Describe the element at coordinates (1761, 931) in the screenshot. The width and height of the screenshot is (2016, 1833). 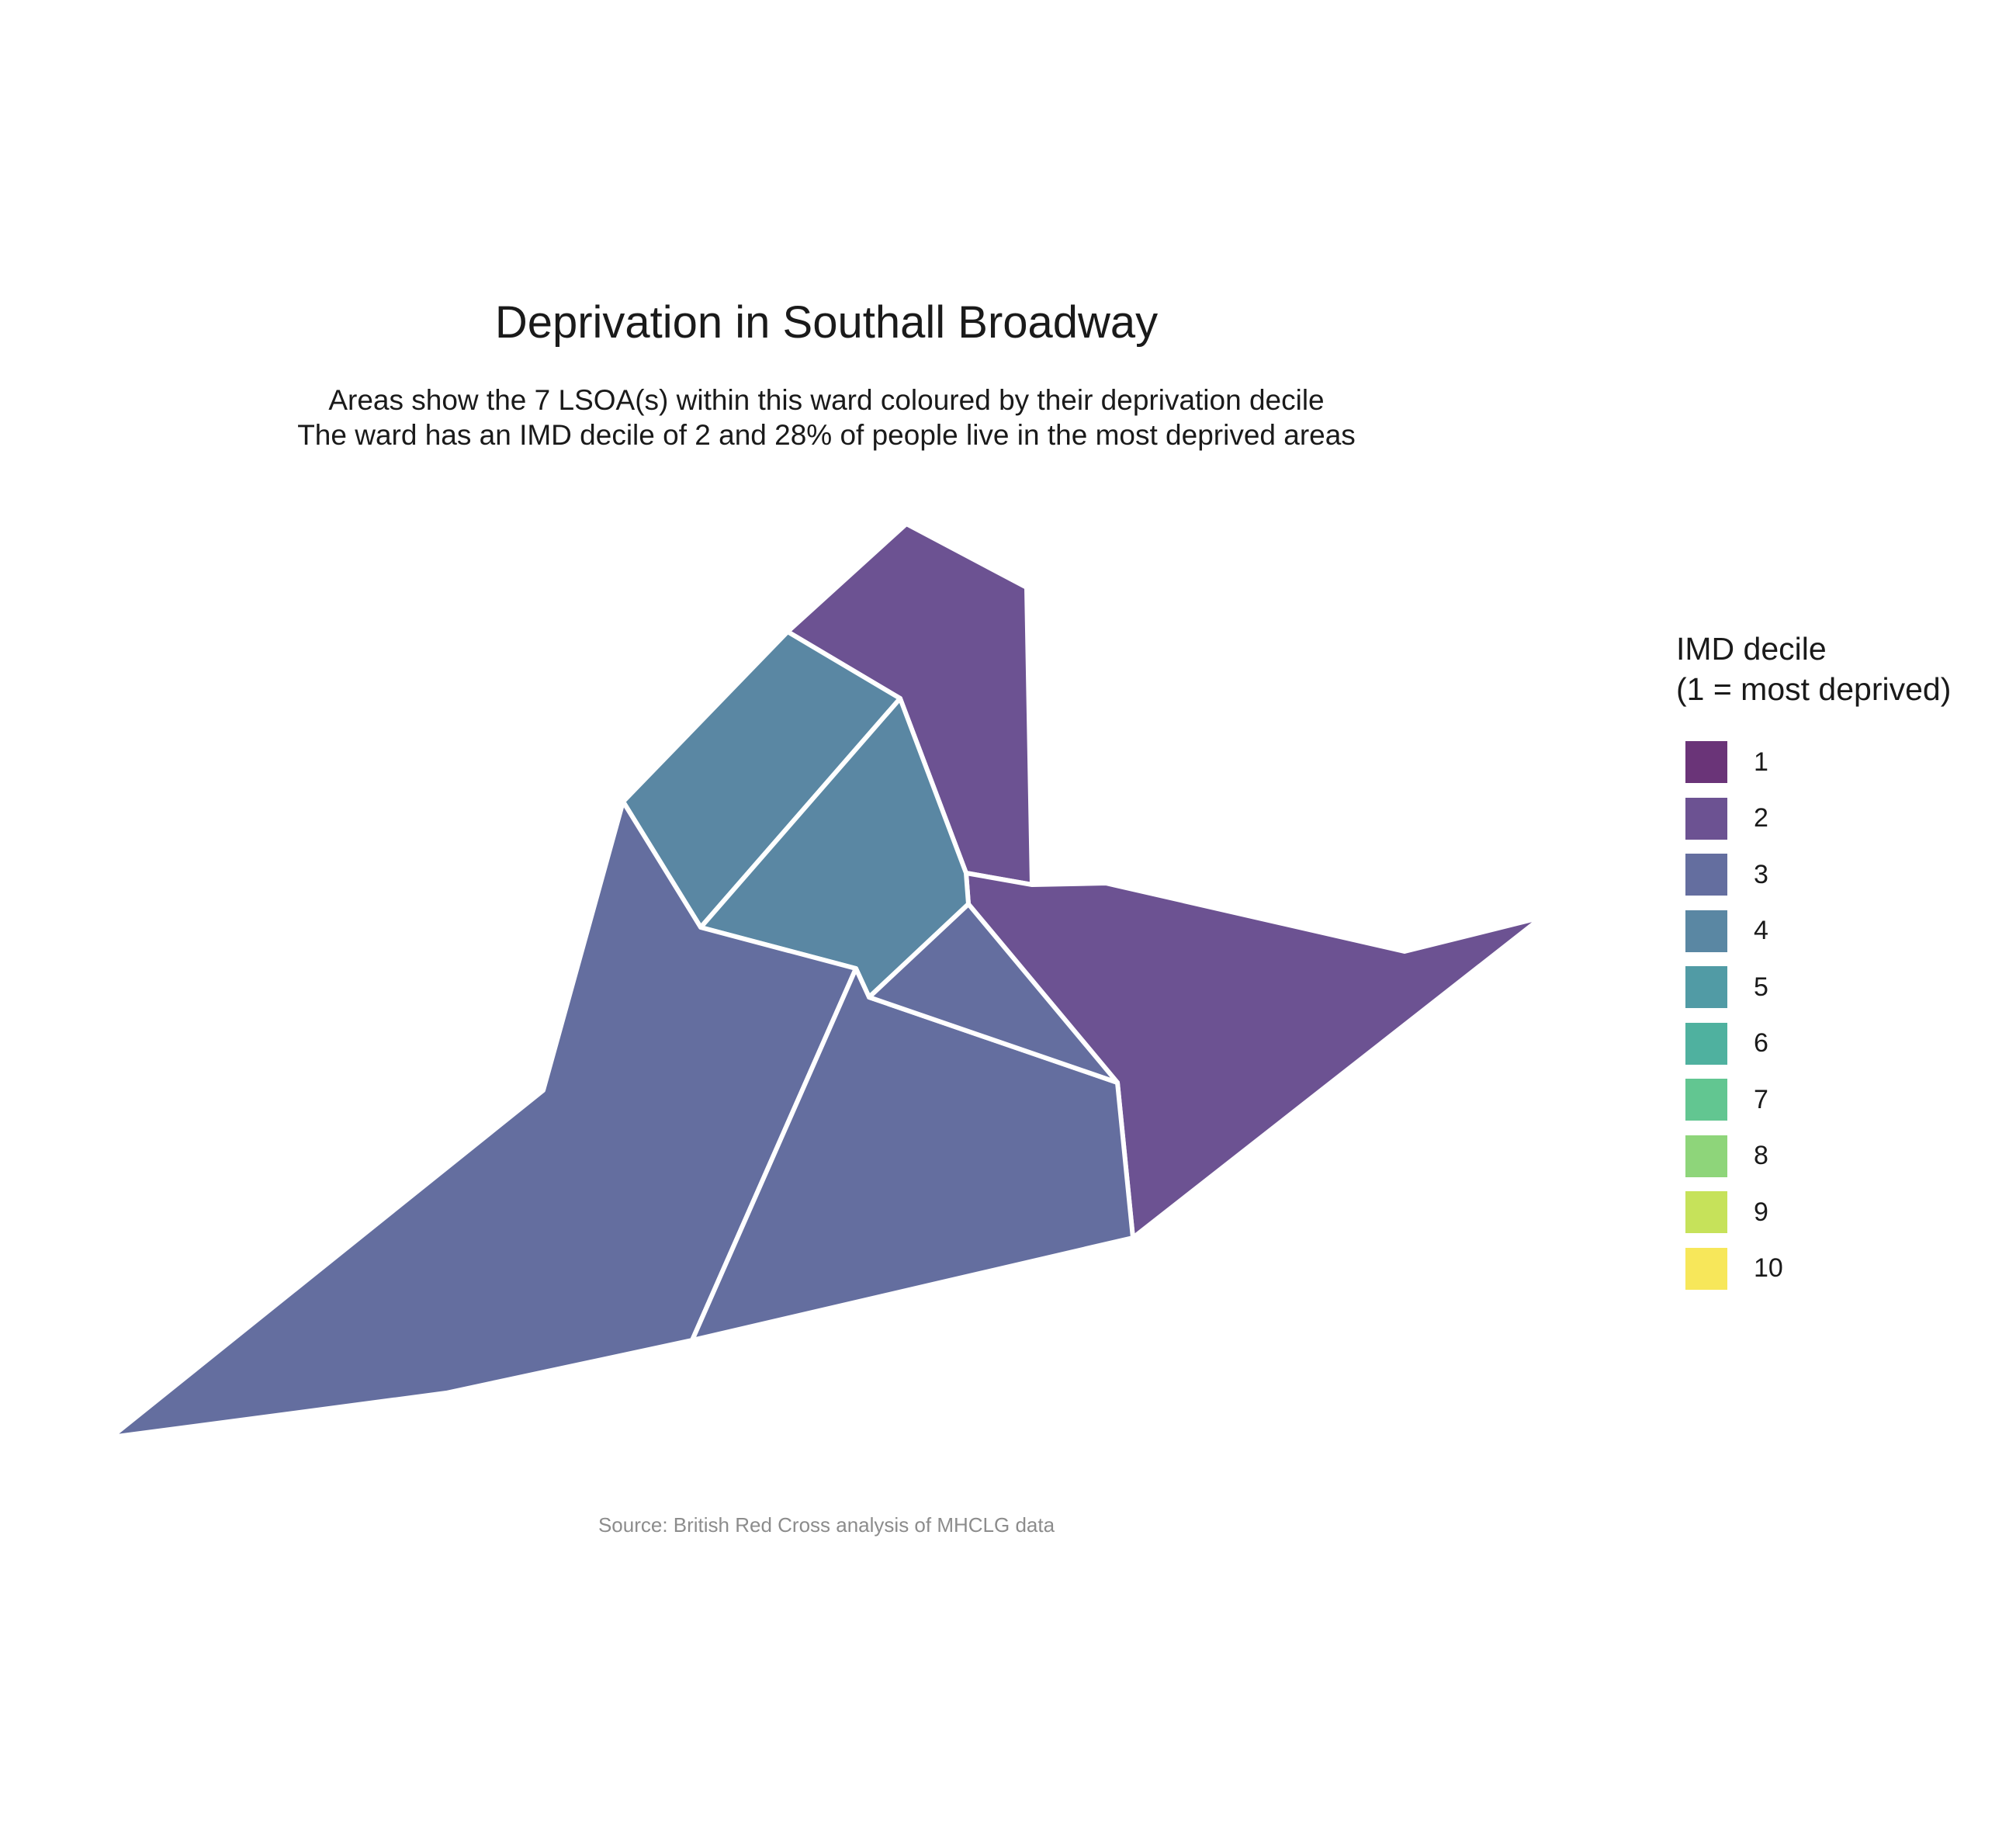
I see `legend-label-4: 4` at that location.